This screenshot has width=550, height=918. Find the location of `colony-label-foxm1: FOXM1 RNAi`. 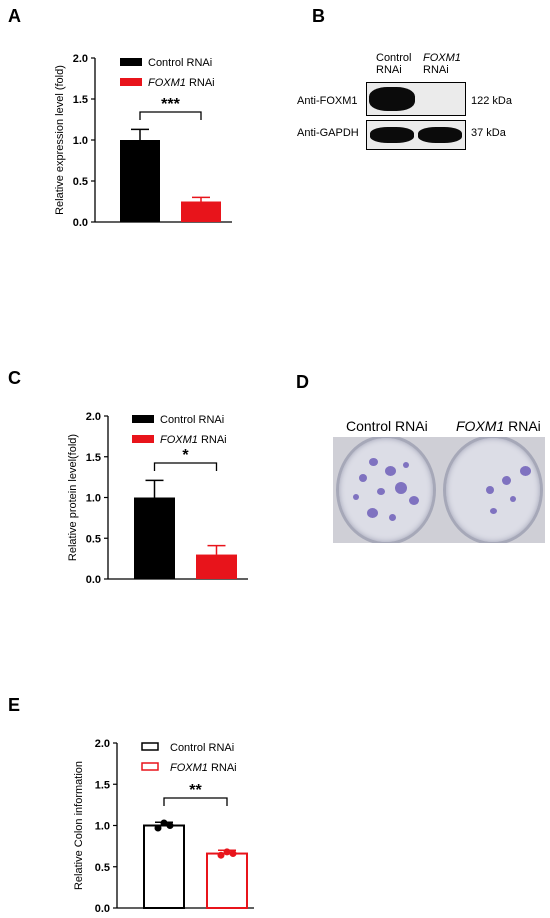

colony-label-foxm1: FOXM1 RNAi is located at coordinates (498, 426).